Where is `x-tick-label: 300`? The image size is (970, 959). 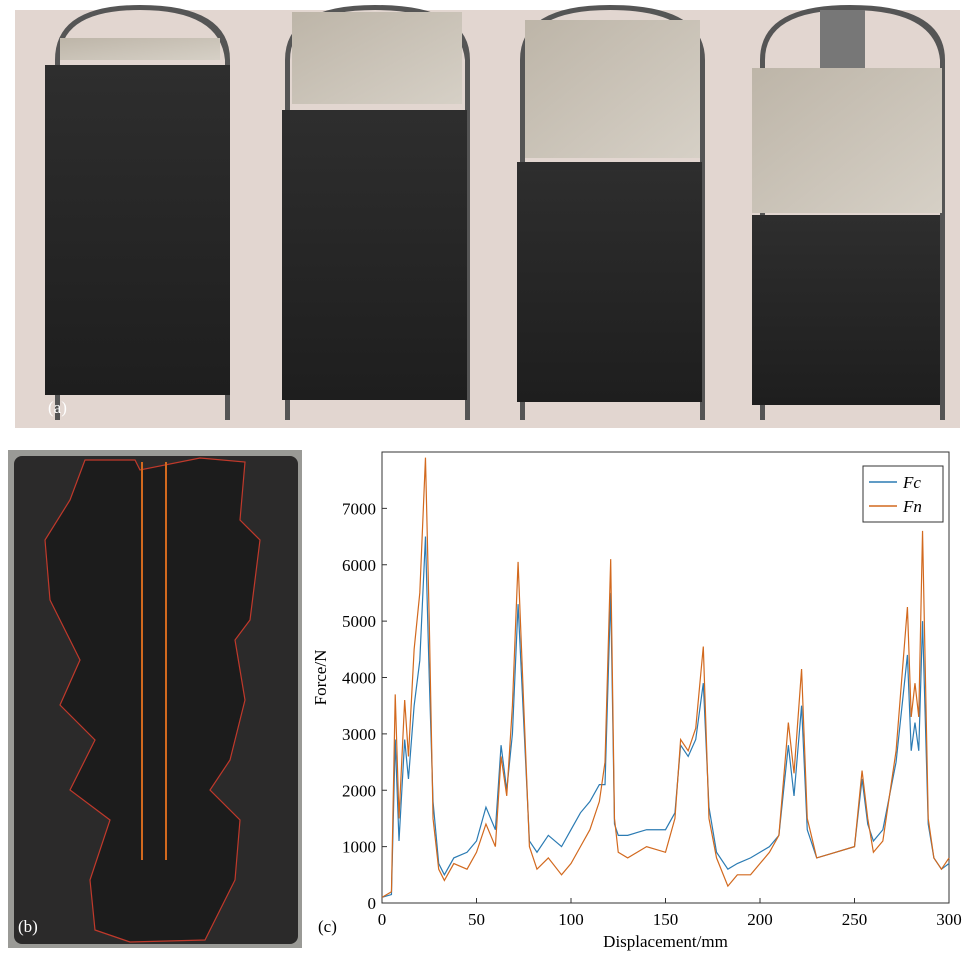 x-tick-label: 300 is located at coordinates (949, 919).